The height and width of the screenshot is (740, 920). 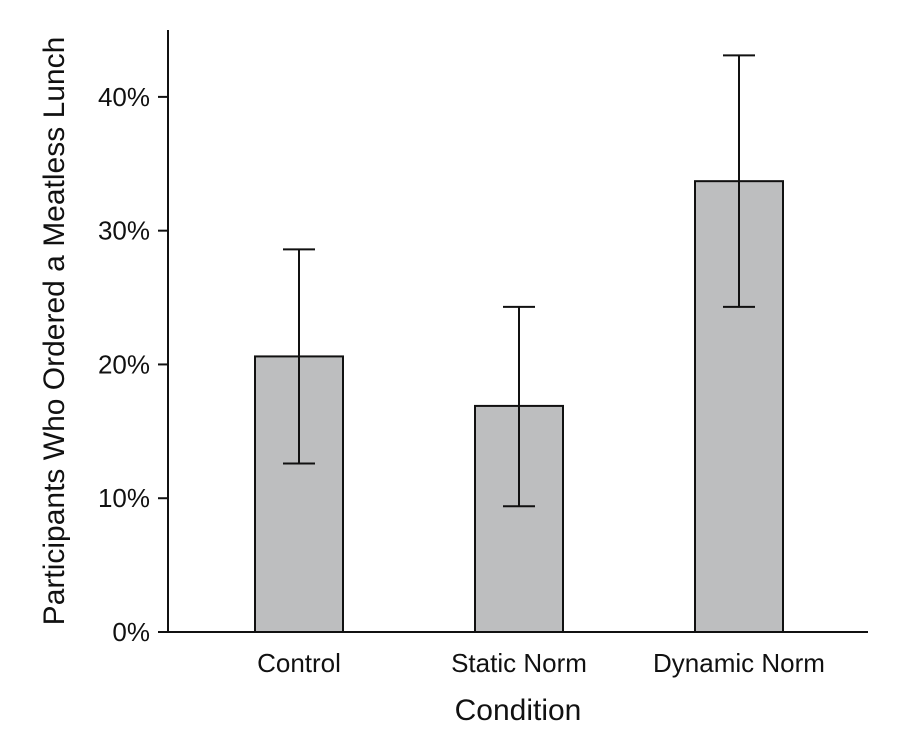 What do you see at coordinates (519, 663) in the screenshot?
I see `x-category-label: Static Norm` at bounding box center [519, 663].